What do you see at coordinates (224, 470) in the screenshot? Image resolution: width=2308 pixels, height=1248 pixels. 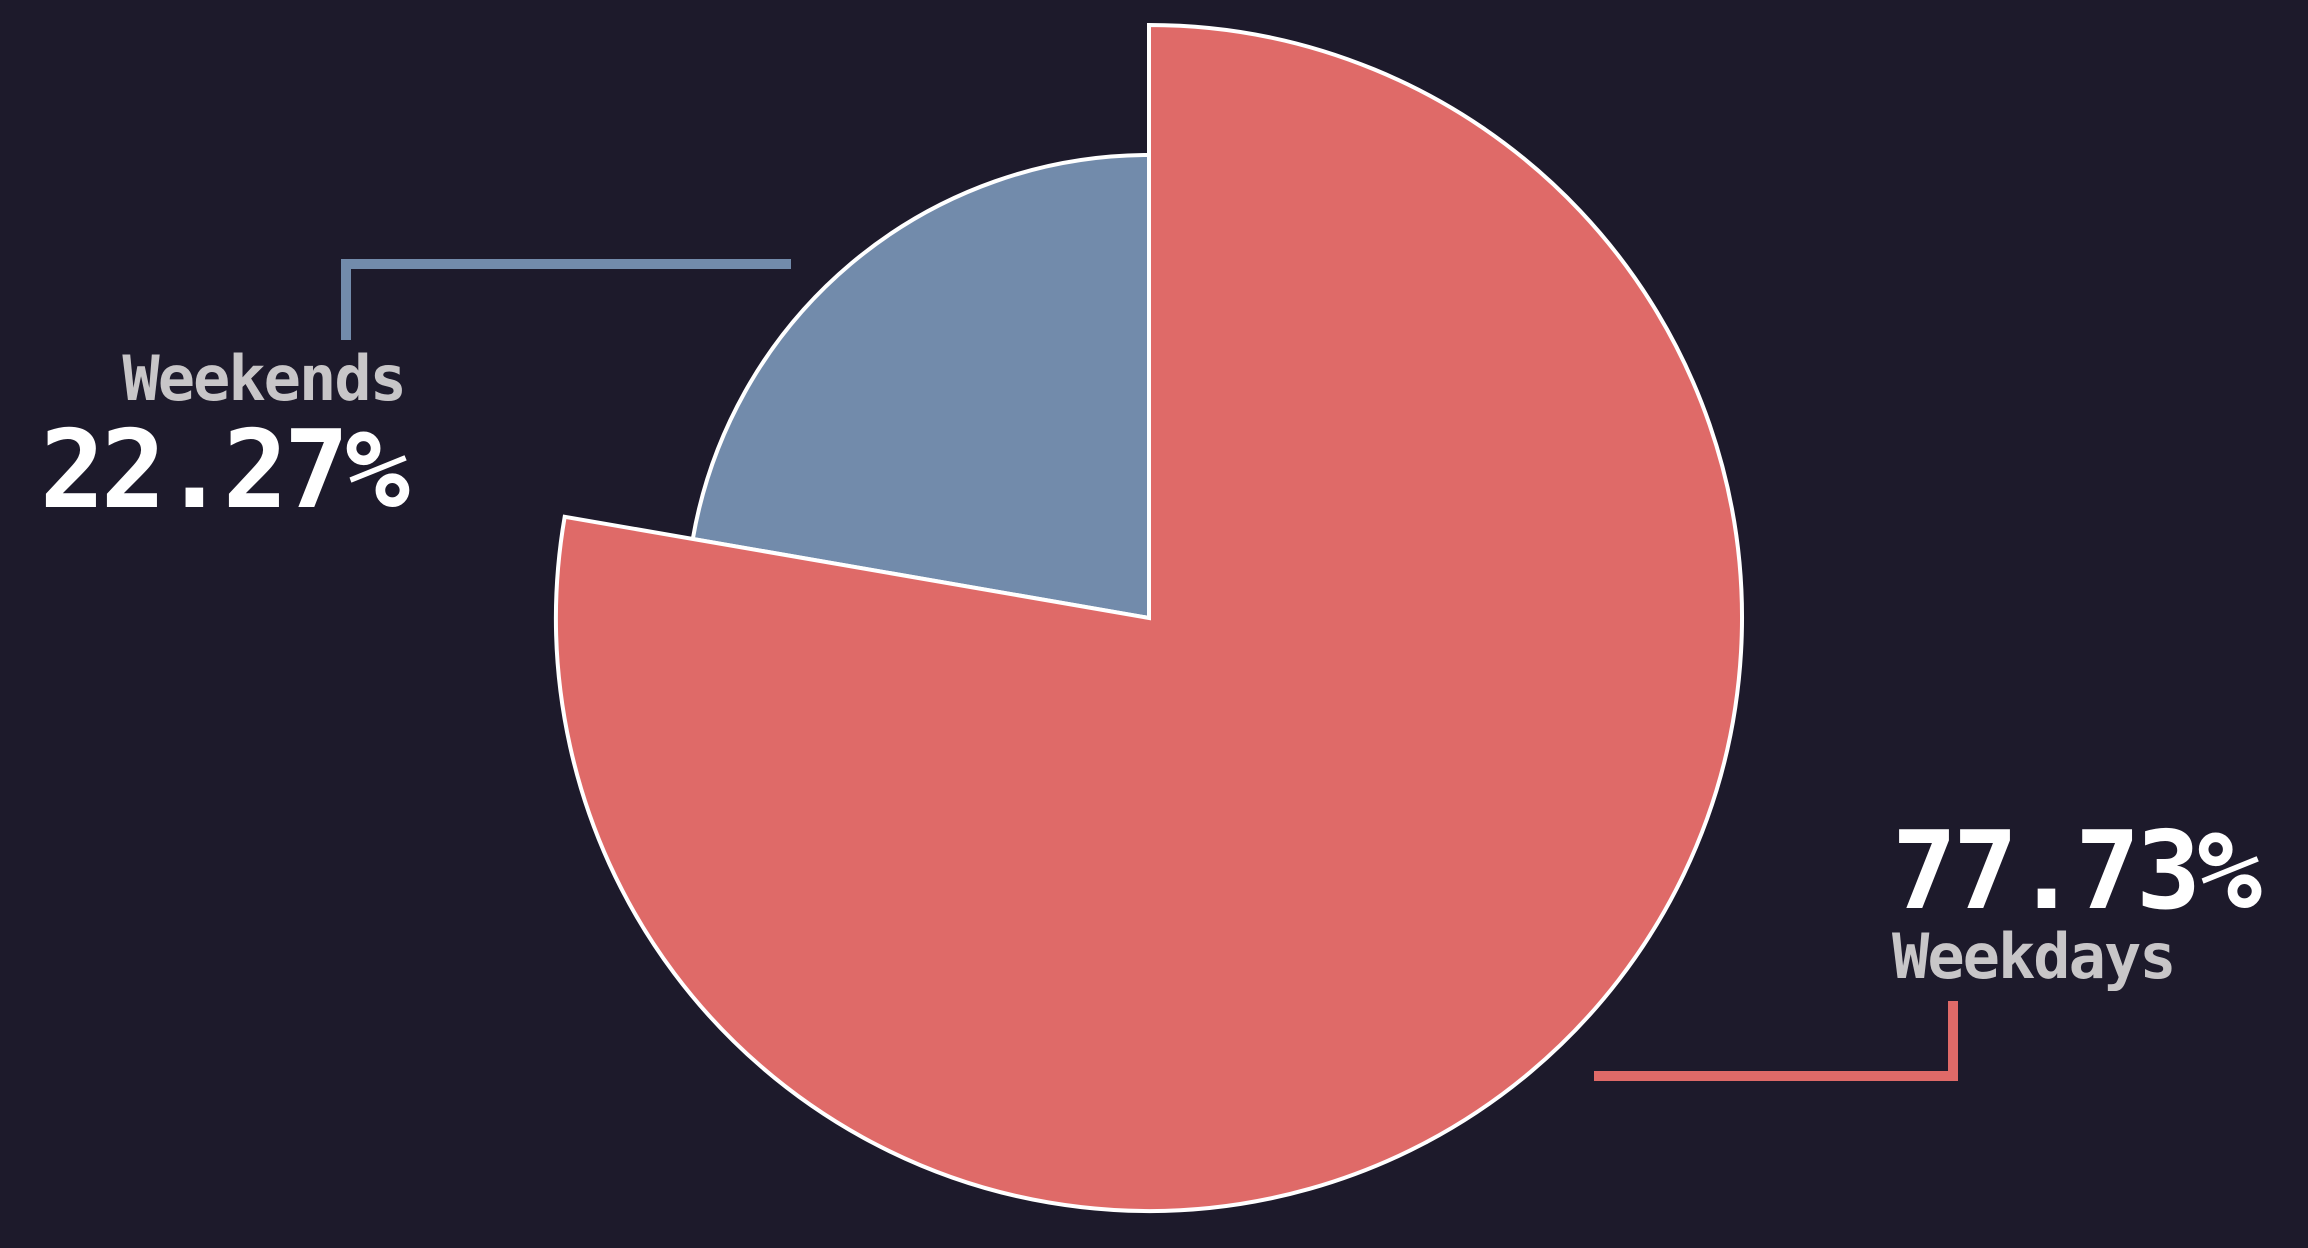 I see `slice-value-weekends: 22.27%` at bounding box center [224, 470].